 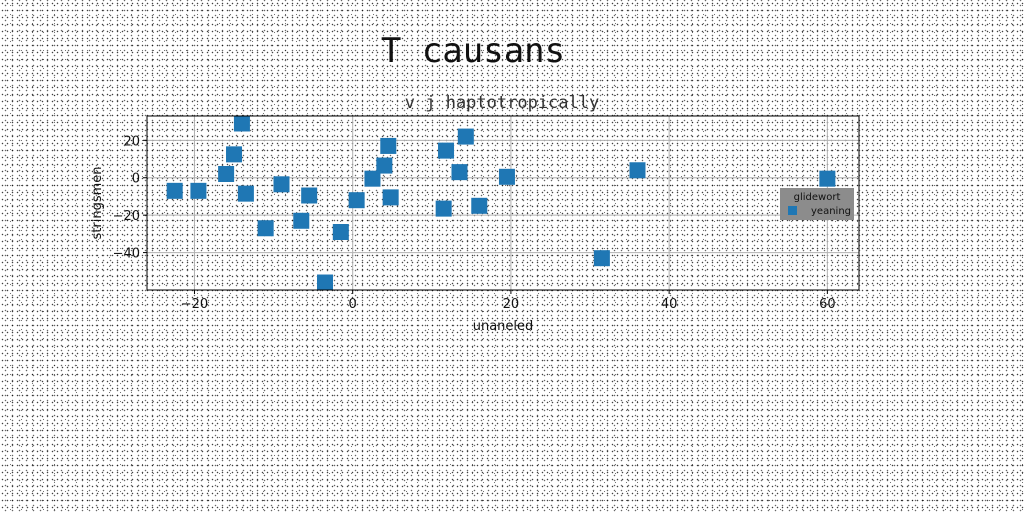 What do you see at coordinates (502, 103) in the screenshot?
I see `chart-subtitle: v j haptotropically` at bounding box center [502, 103].